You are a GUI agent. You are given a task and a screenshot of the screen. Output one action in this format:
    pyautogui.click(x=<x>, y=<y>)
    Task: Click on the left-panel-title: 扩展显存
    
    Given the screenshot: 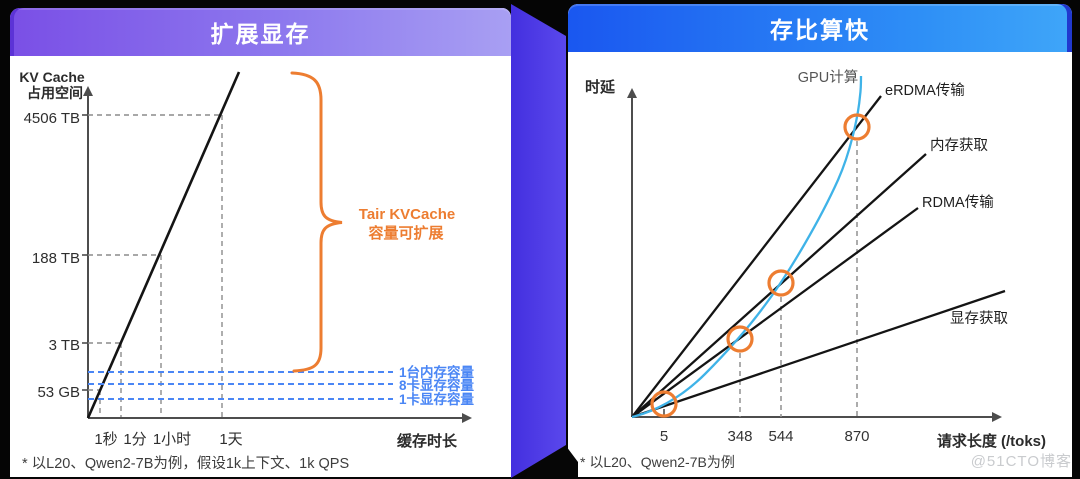 What is the action you would take?
    pyautogui.click(x=260, y=34)
    